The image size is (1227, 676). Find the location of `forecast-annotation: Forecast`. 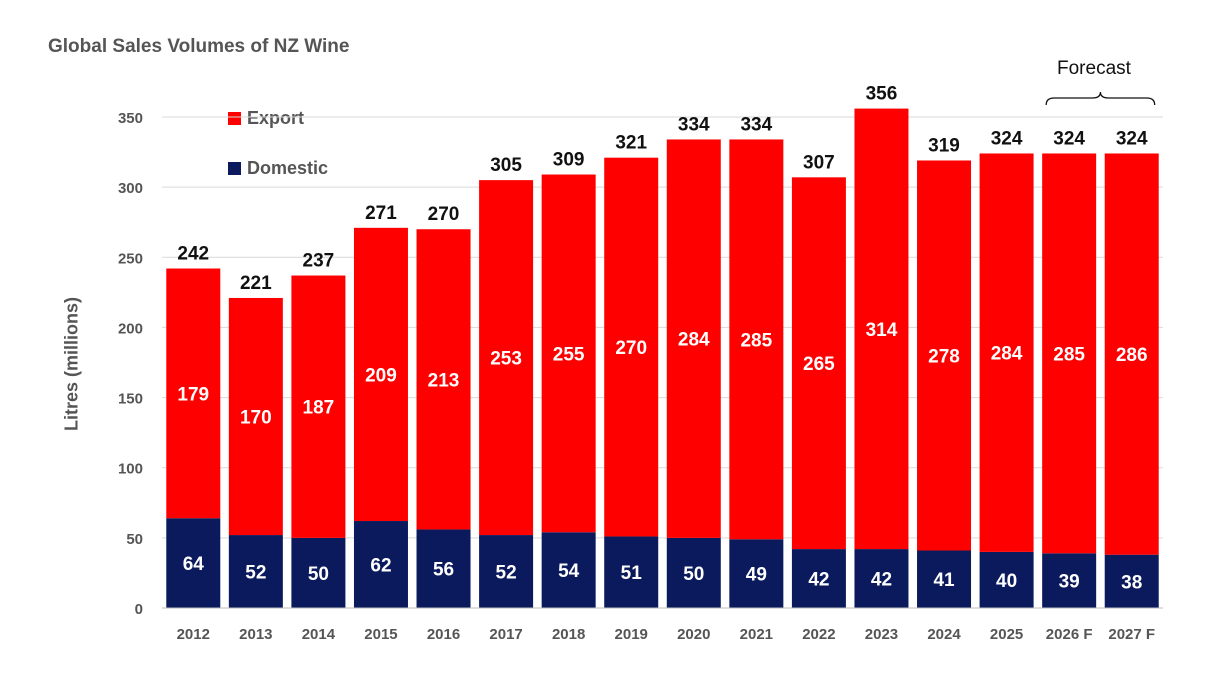

forecast-annotation: Forecast is located at coordinates (1094, 68).